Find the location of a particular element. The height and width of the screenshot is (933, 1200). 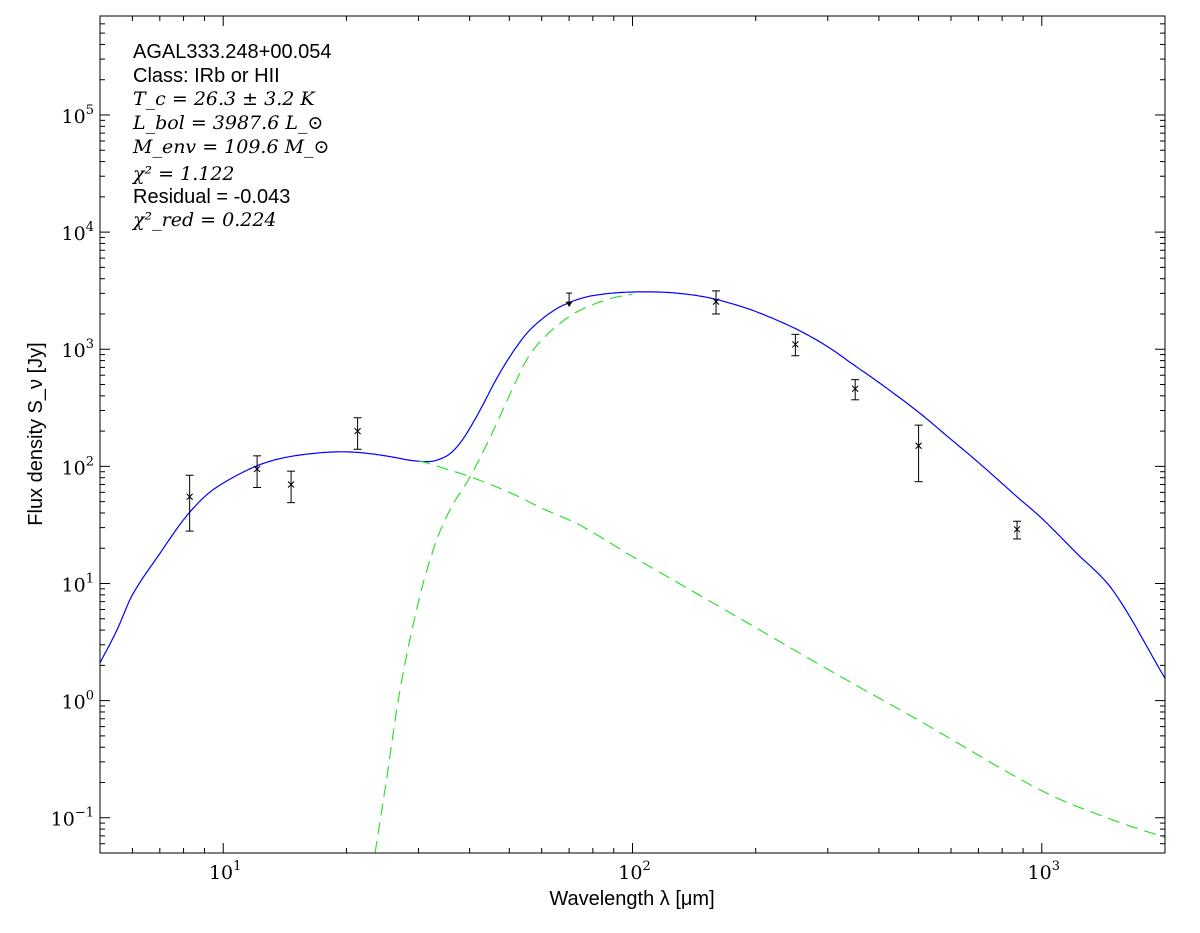

y-tick-label: 10³ is located at coordinates (78, 349).